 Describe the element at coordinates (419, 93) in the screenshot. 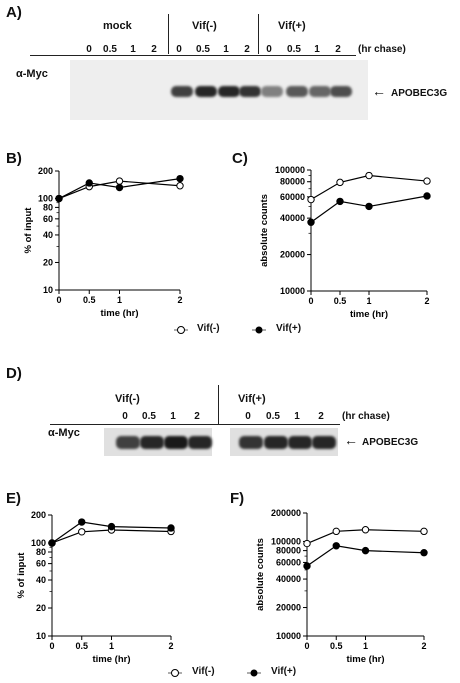

I see `blot-a-band-label: APOBEC3G` at that location.